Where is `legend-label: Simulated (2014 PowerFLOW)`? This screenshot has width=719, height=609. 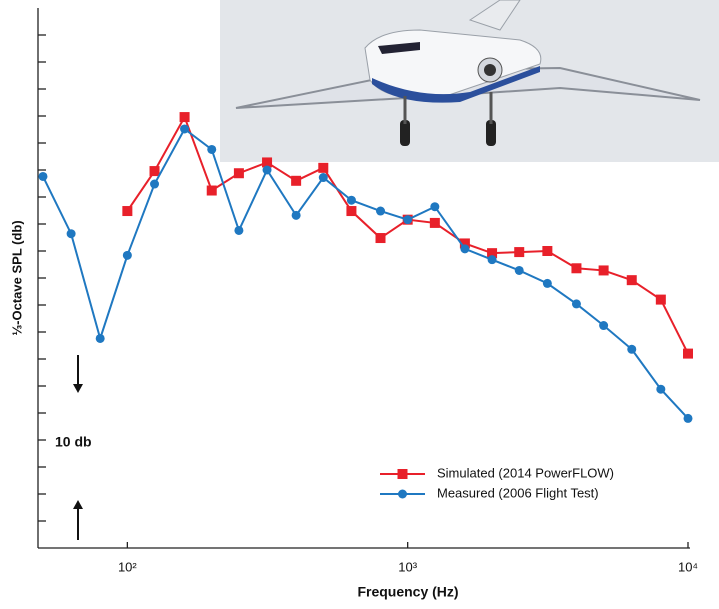 legend-label: Simulated (2014 PowerFLOW) is located at coordinates (525, 472).